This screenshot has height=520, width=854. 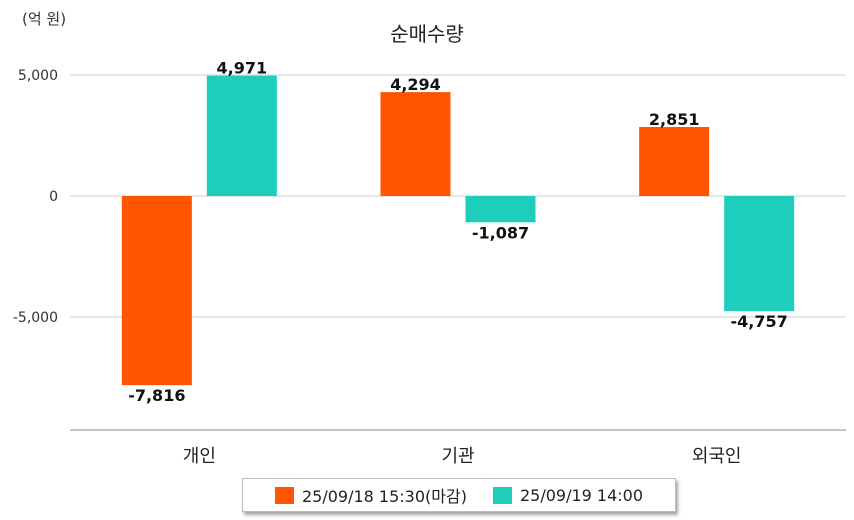 I want to click on legend-label-series-1: 25/09/18 15:30(마감), so click(x=384, y=496).